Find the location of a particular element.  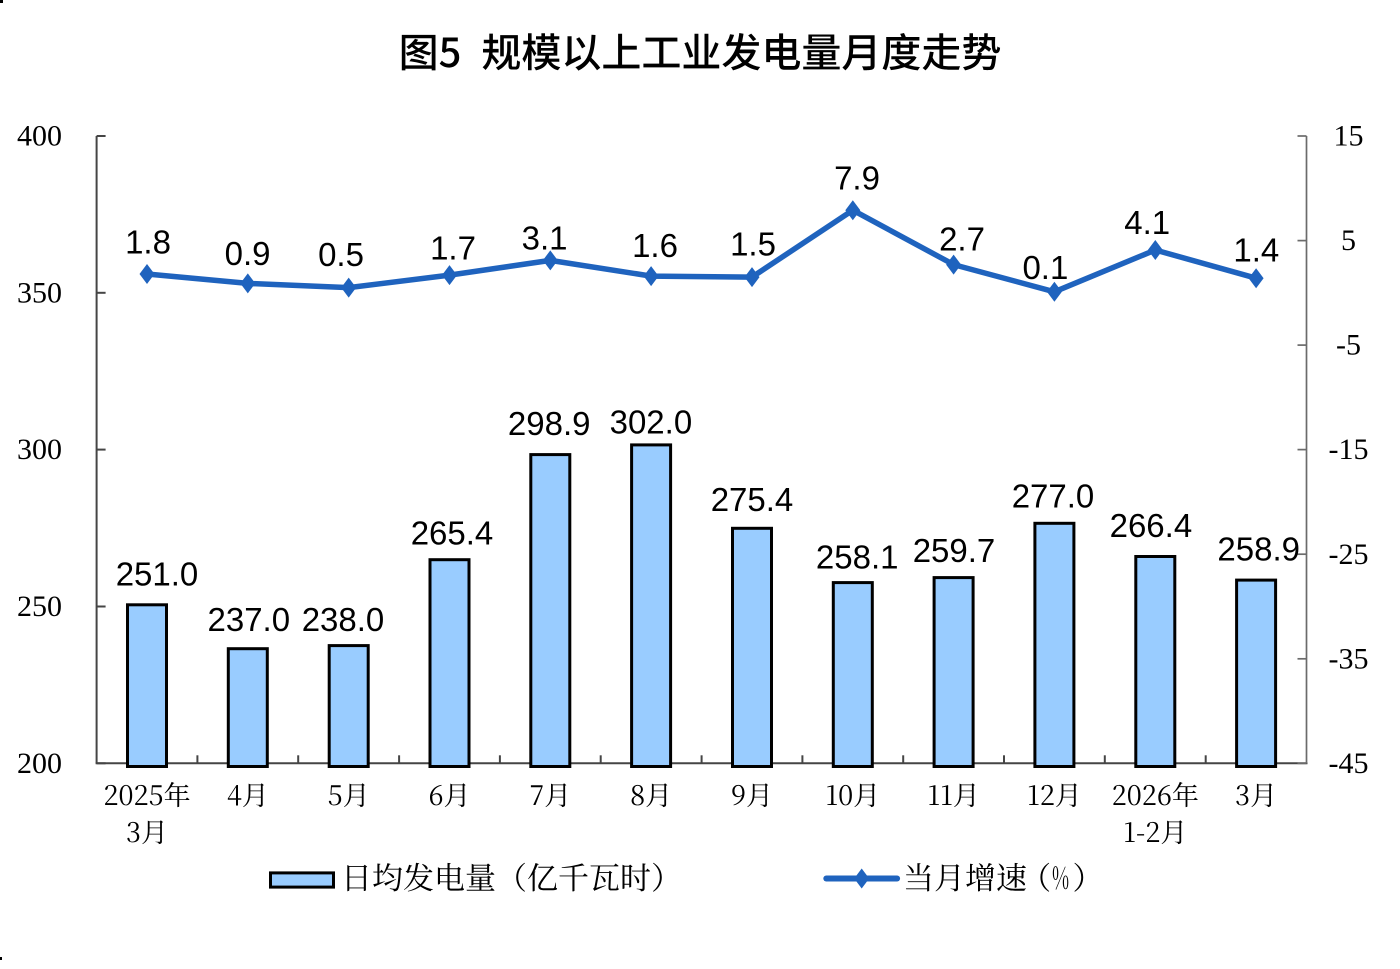

svg-text: 1.8 is located at coordinates (148, 242).